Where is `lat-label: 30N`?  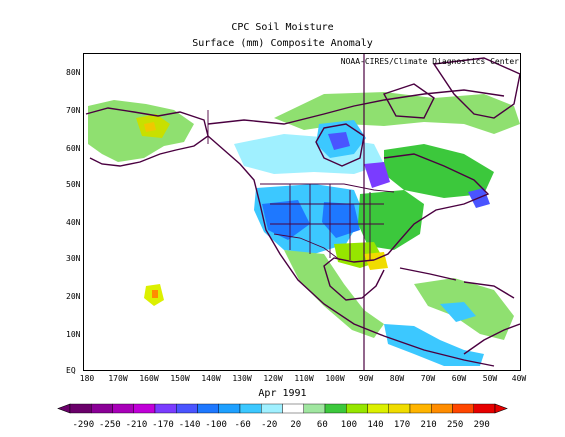
lat-label: 30N is located at coordinates (73, 258).